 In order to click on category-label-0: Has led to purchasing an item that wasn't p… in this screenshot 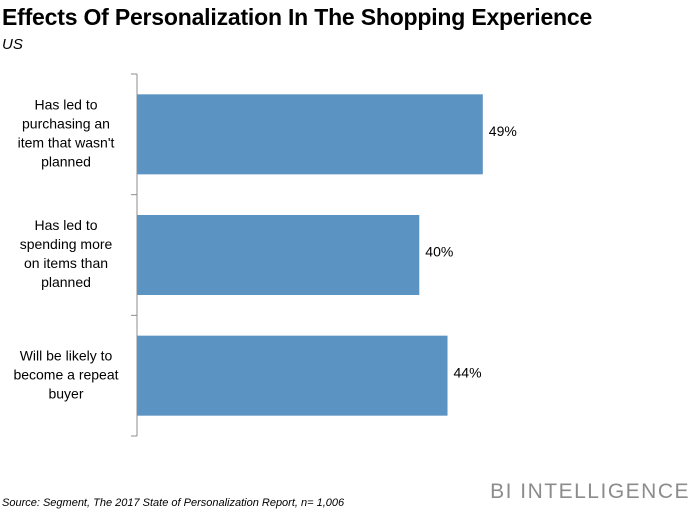, I will do `click(66, 133)`.